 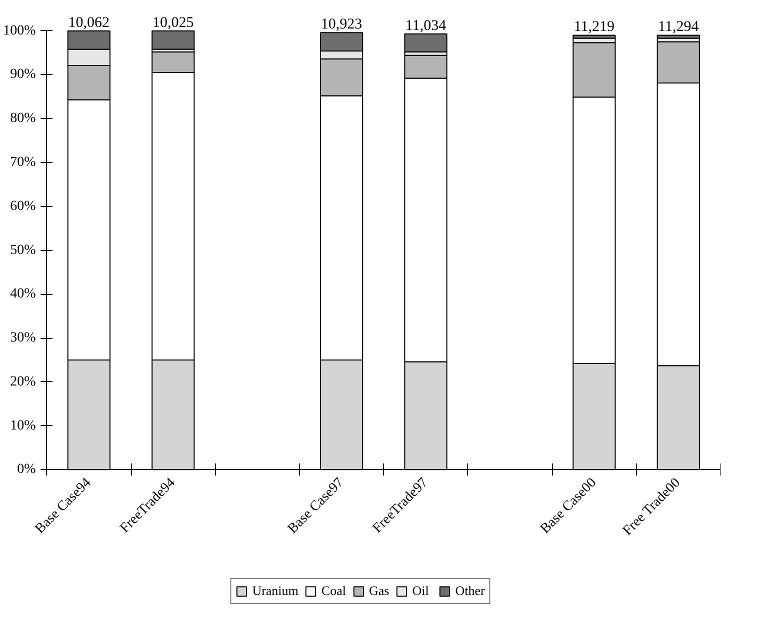 I want to click on annotation: 10,062, so click(x=89, y=22).